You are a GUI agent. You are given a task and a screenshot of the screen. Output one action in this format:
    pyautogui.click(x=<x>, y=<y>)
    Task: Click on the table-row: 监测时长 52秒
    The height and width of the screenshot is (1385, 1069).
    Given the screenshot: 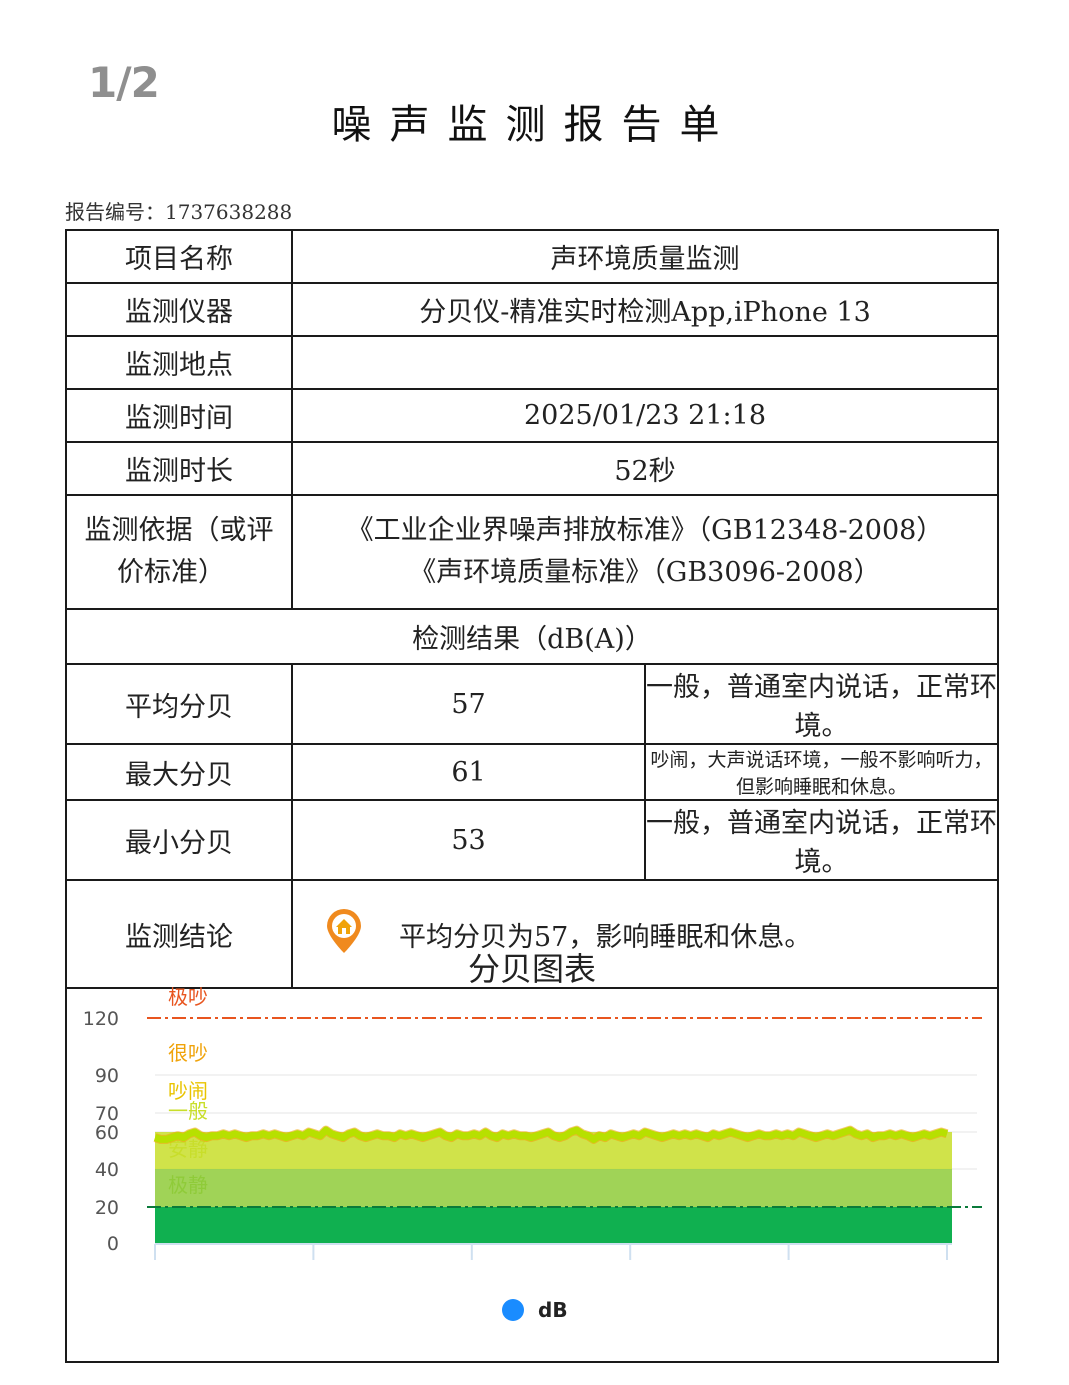 What is the action you would take?
    pyautogui.click(x=532, y=468)
    